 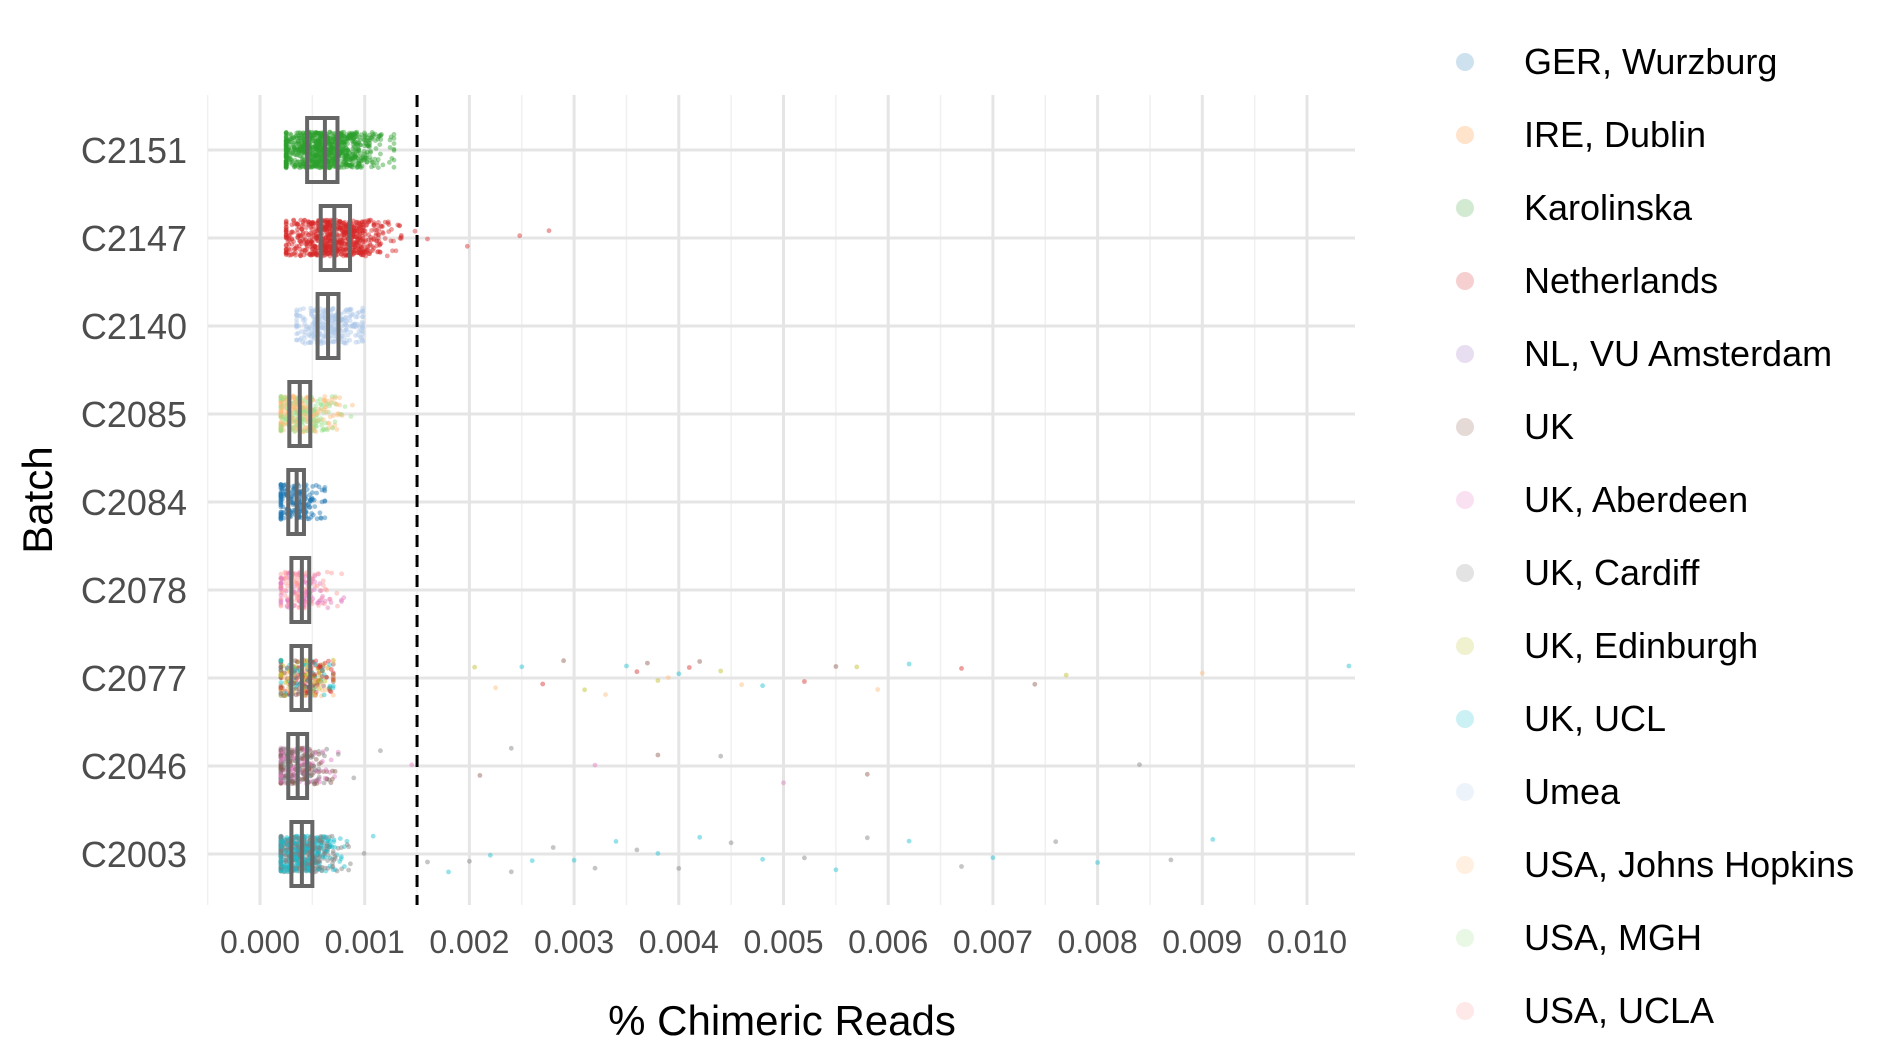 What do you see at coordinates (782, 1020) in the screenshot?
I see `x-axis-title: % Chimeric Reads` at bounding box center [782, 1020].